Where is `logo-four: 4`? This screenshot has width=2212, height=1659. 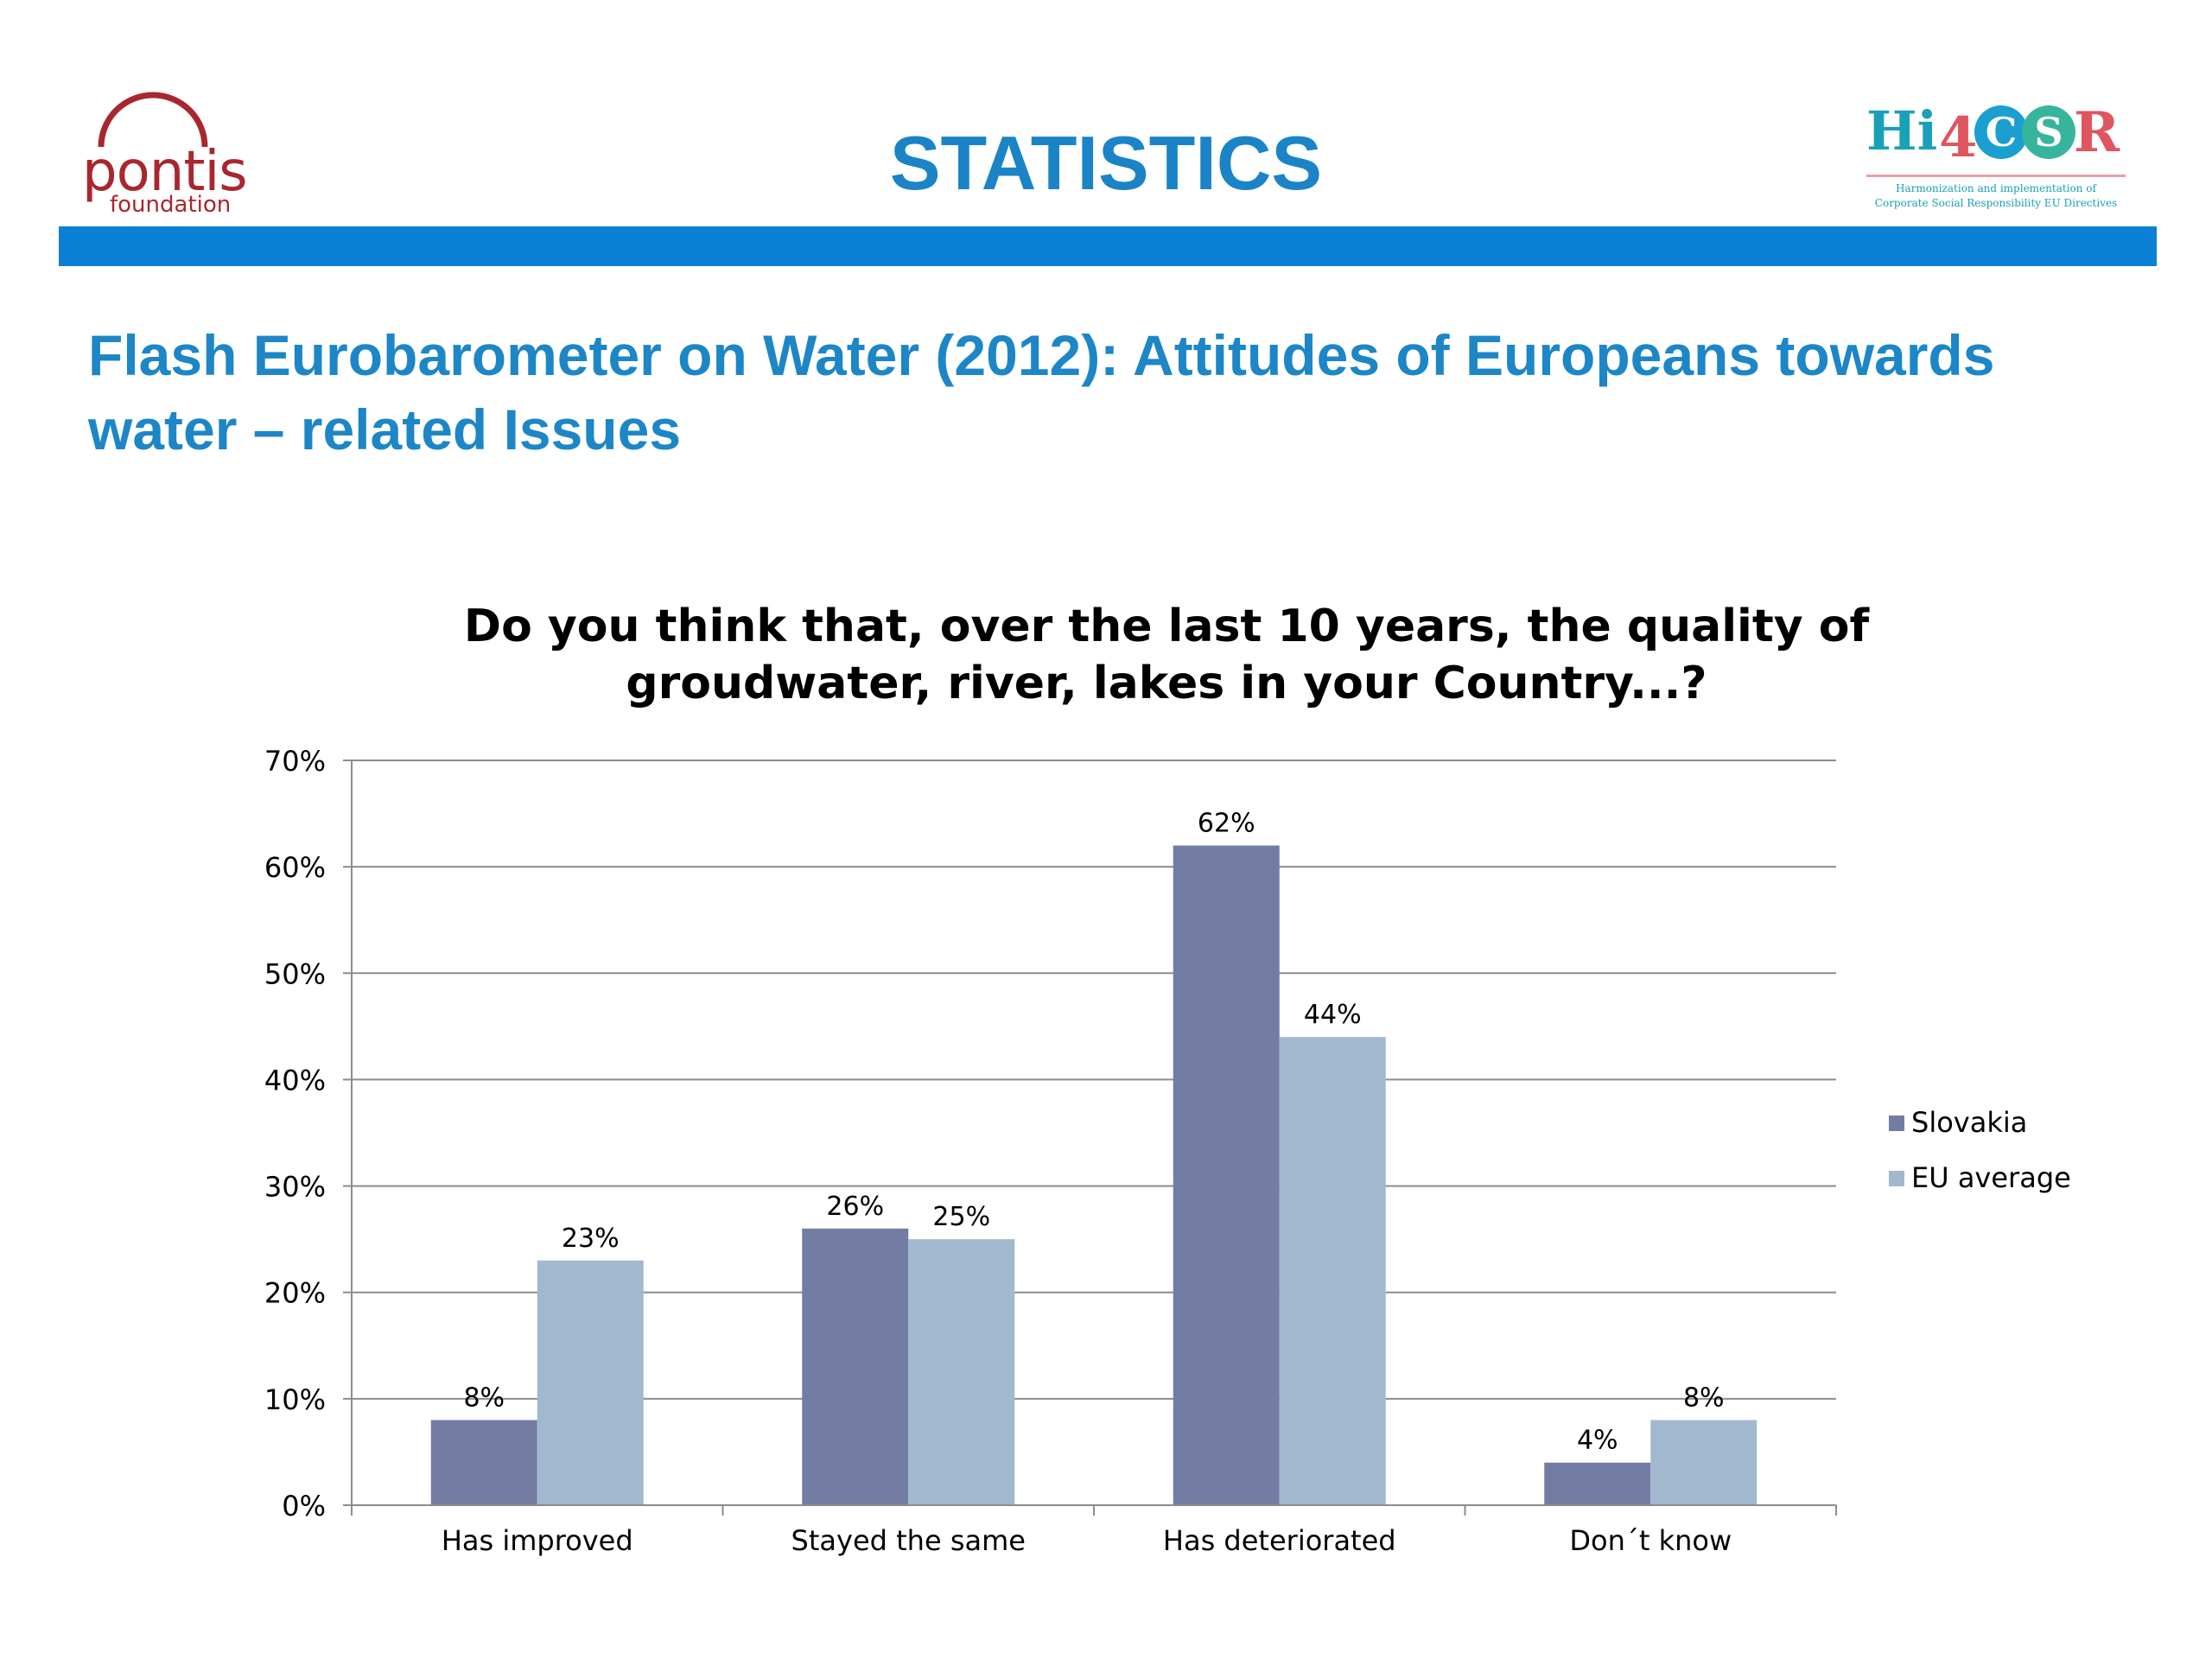
logo-four: 4 is located at coordinates (1958, 137).